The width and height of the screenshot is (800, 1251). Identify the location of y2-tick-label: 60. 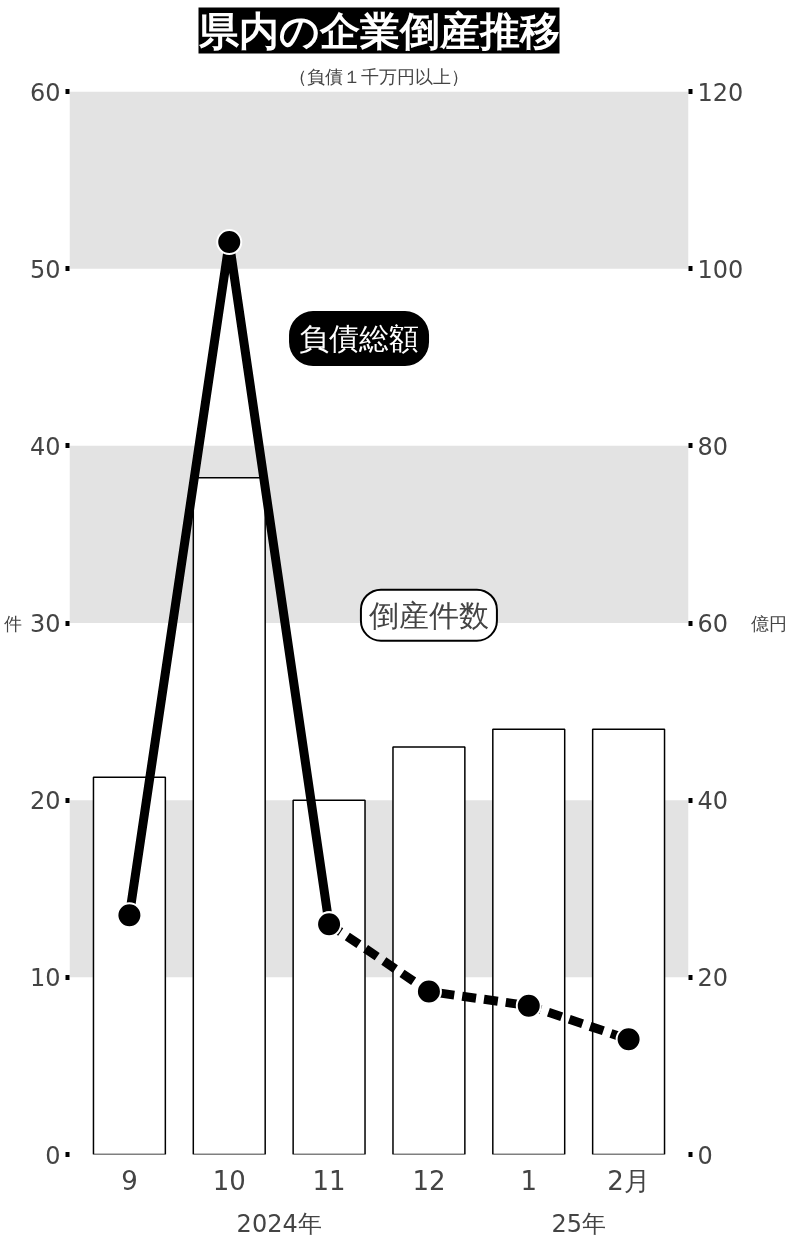
(713, 624).